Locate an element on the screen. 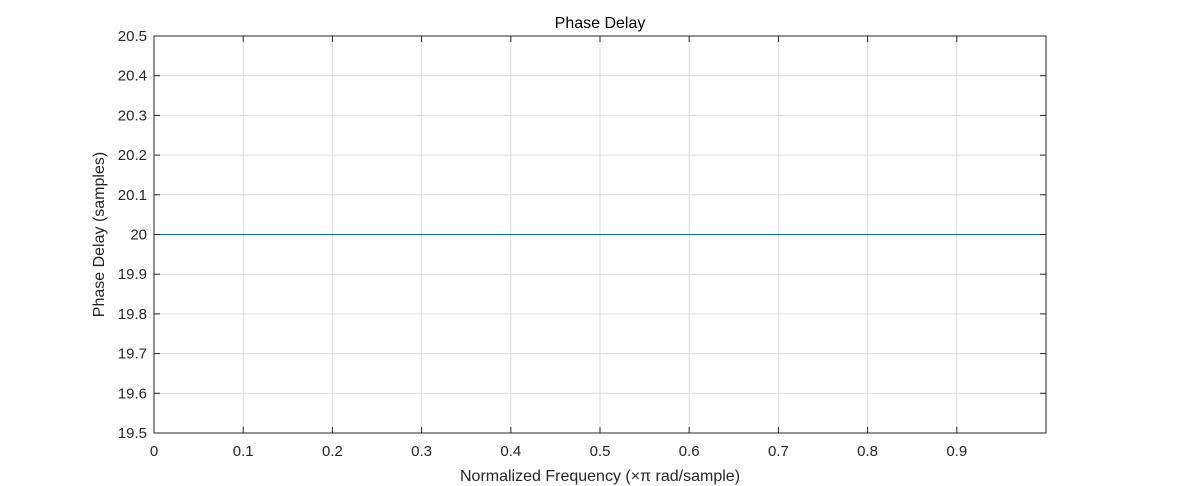  x-tick-label: 0.2 is located at coordinates (332, 451).